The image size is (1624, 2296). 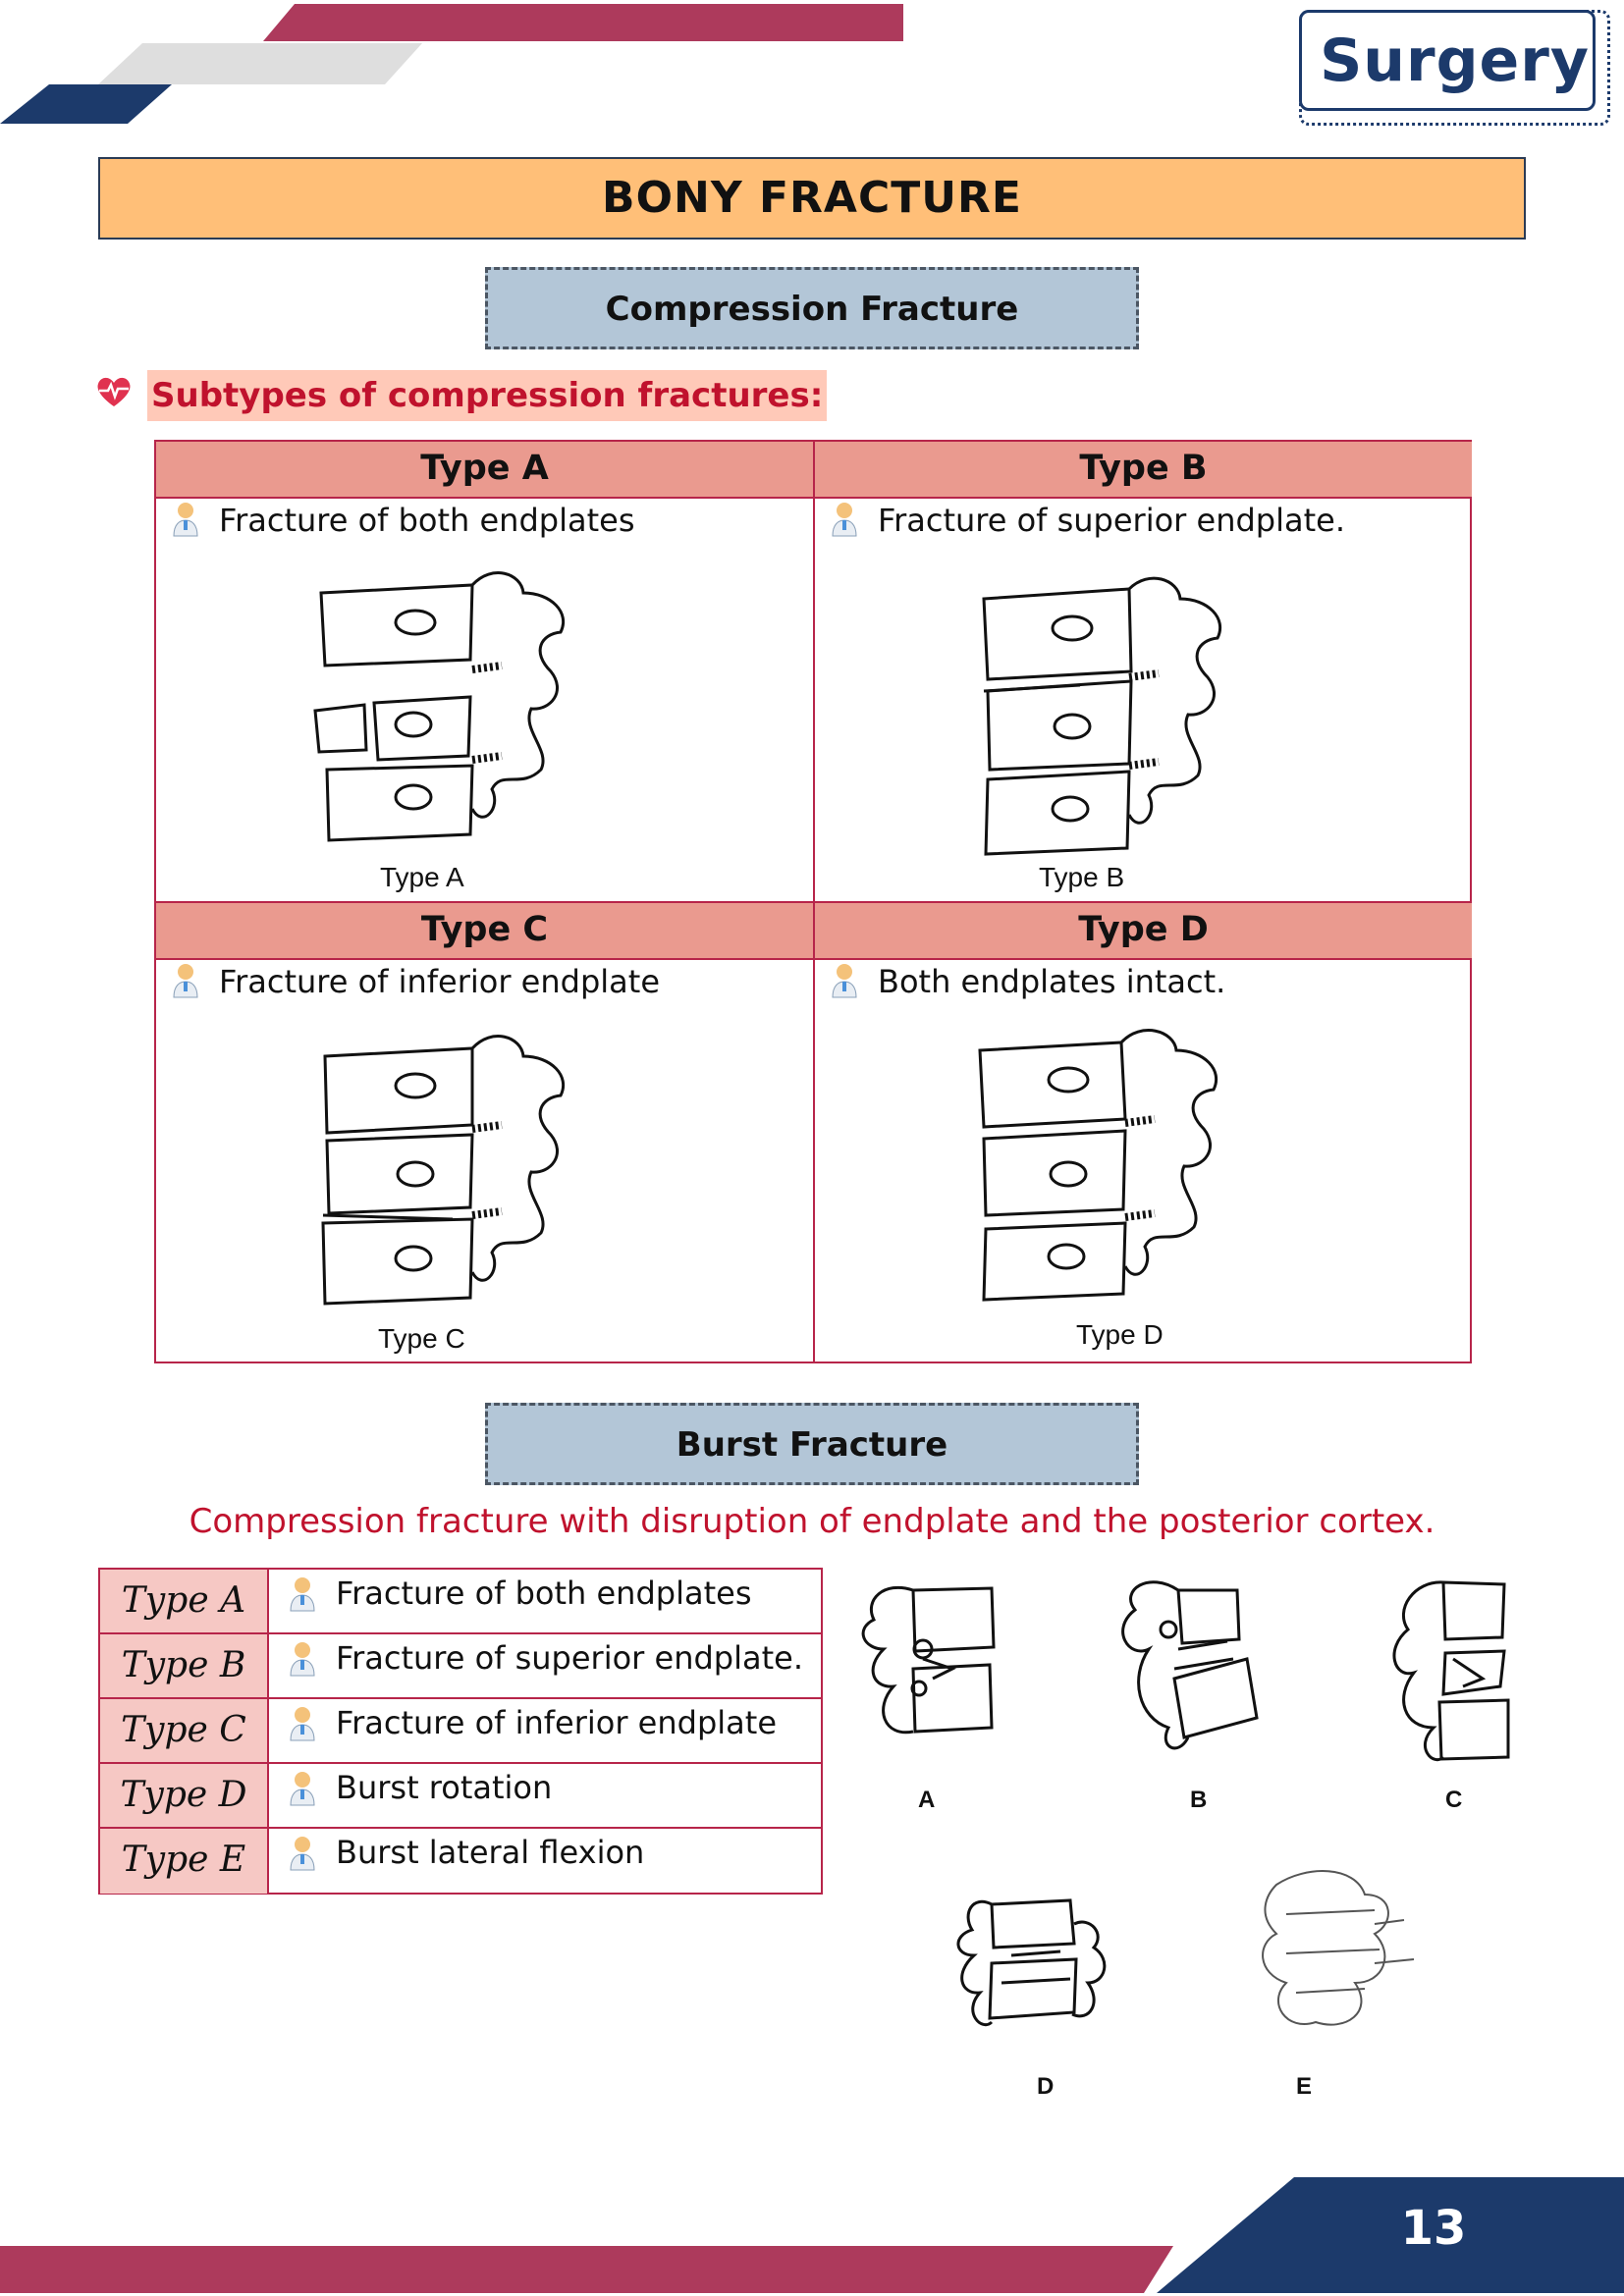 I want to click on figure-label: Type A, so click(x=422, y=877).